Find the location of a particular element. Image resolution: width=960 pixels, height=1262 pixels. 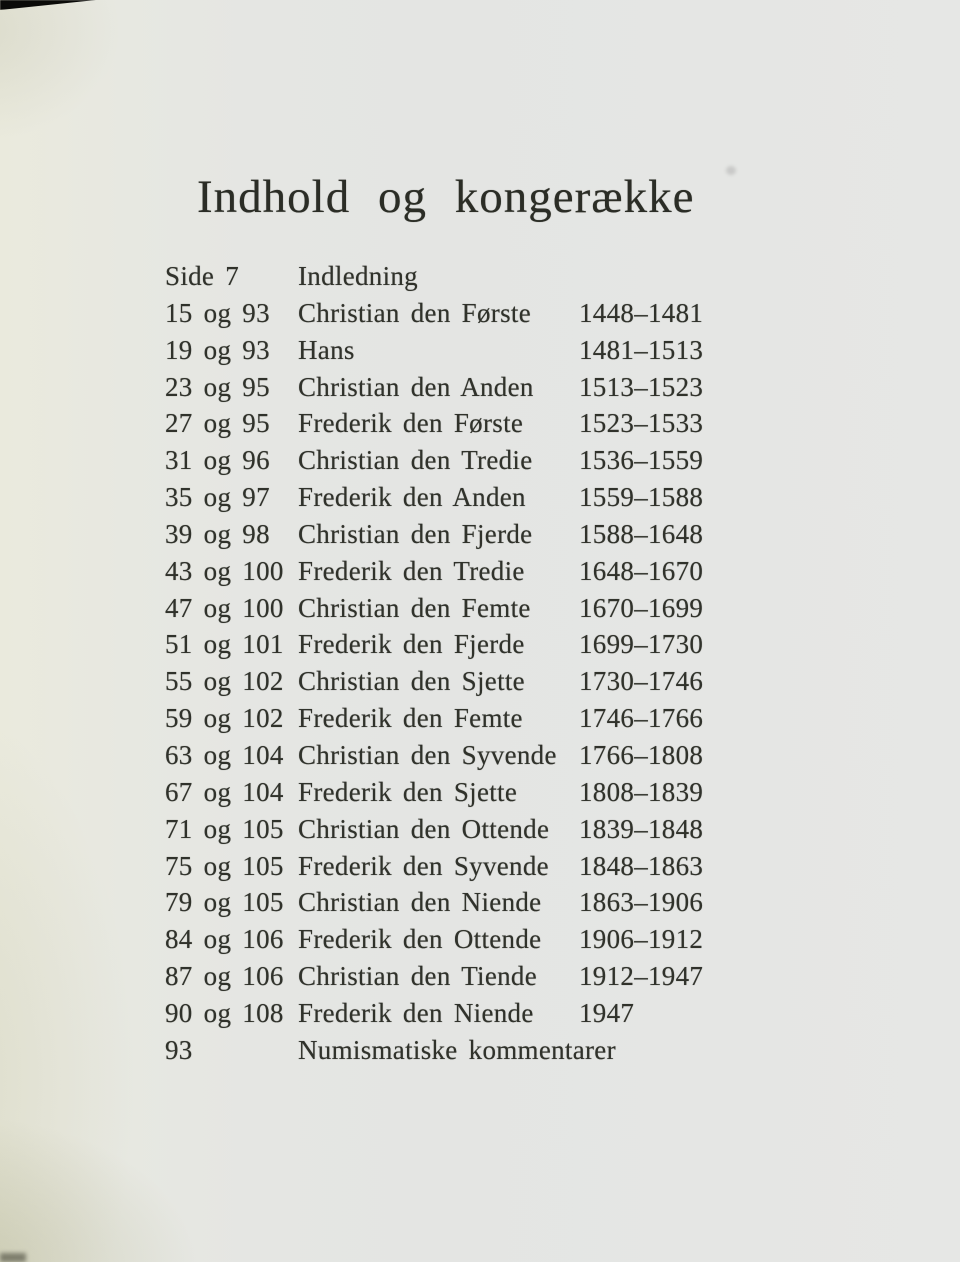

reign-years: 1808–1839 is located at coordinates (641, 791).